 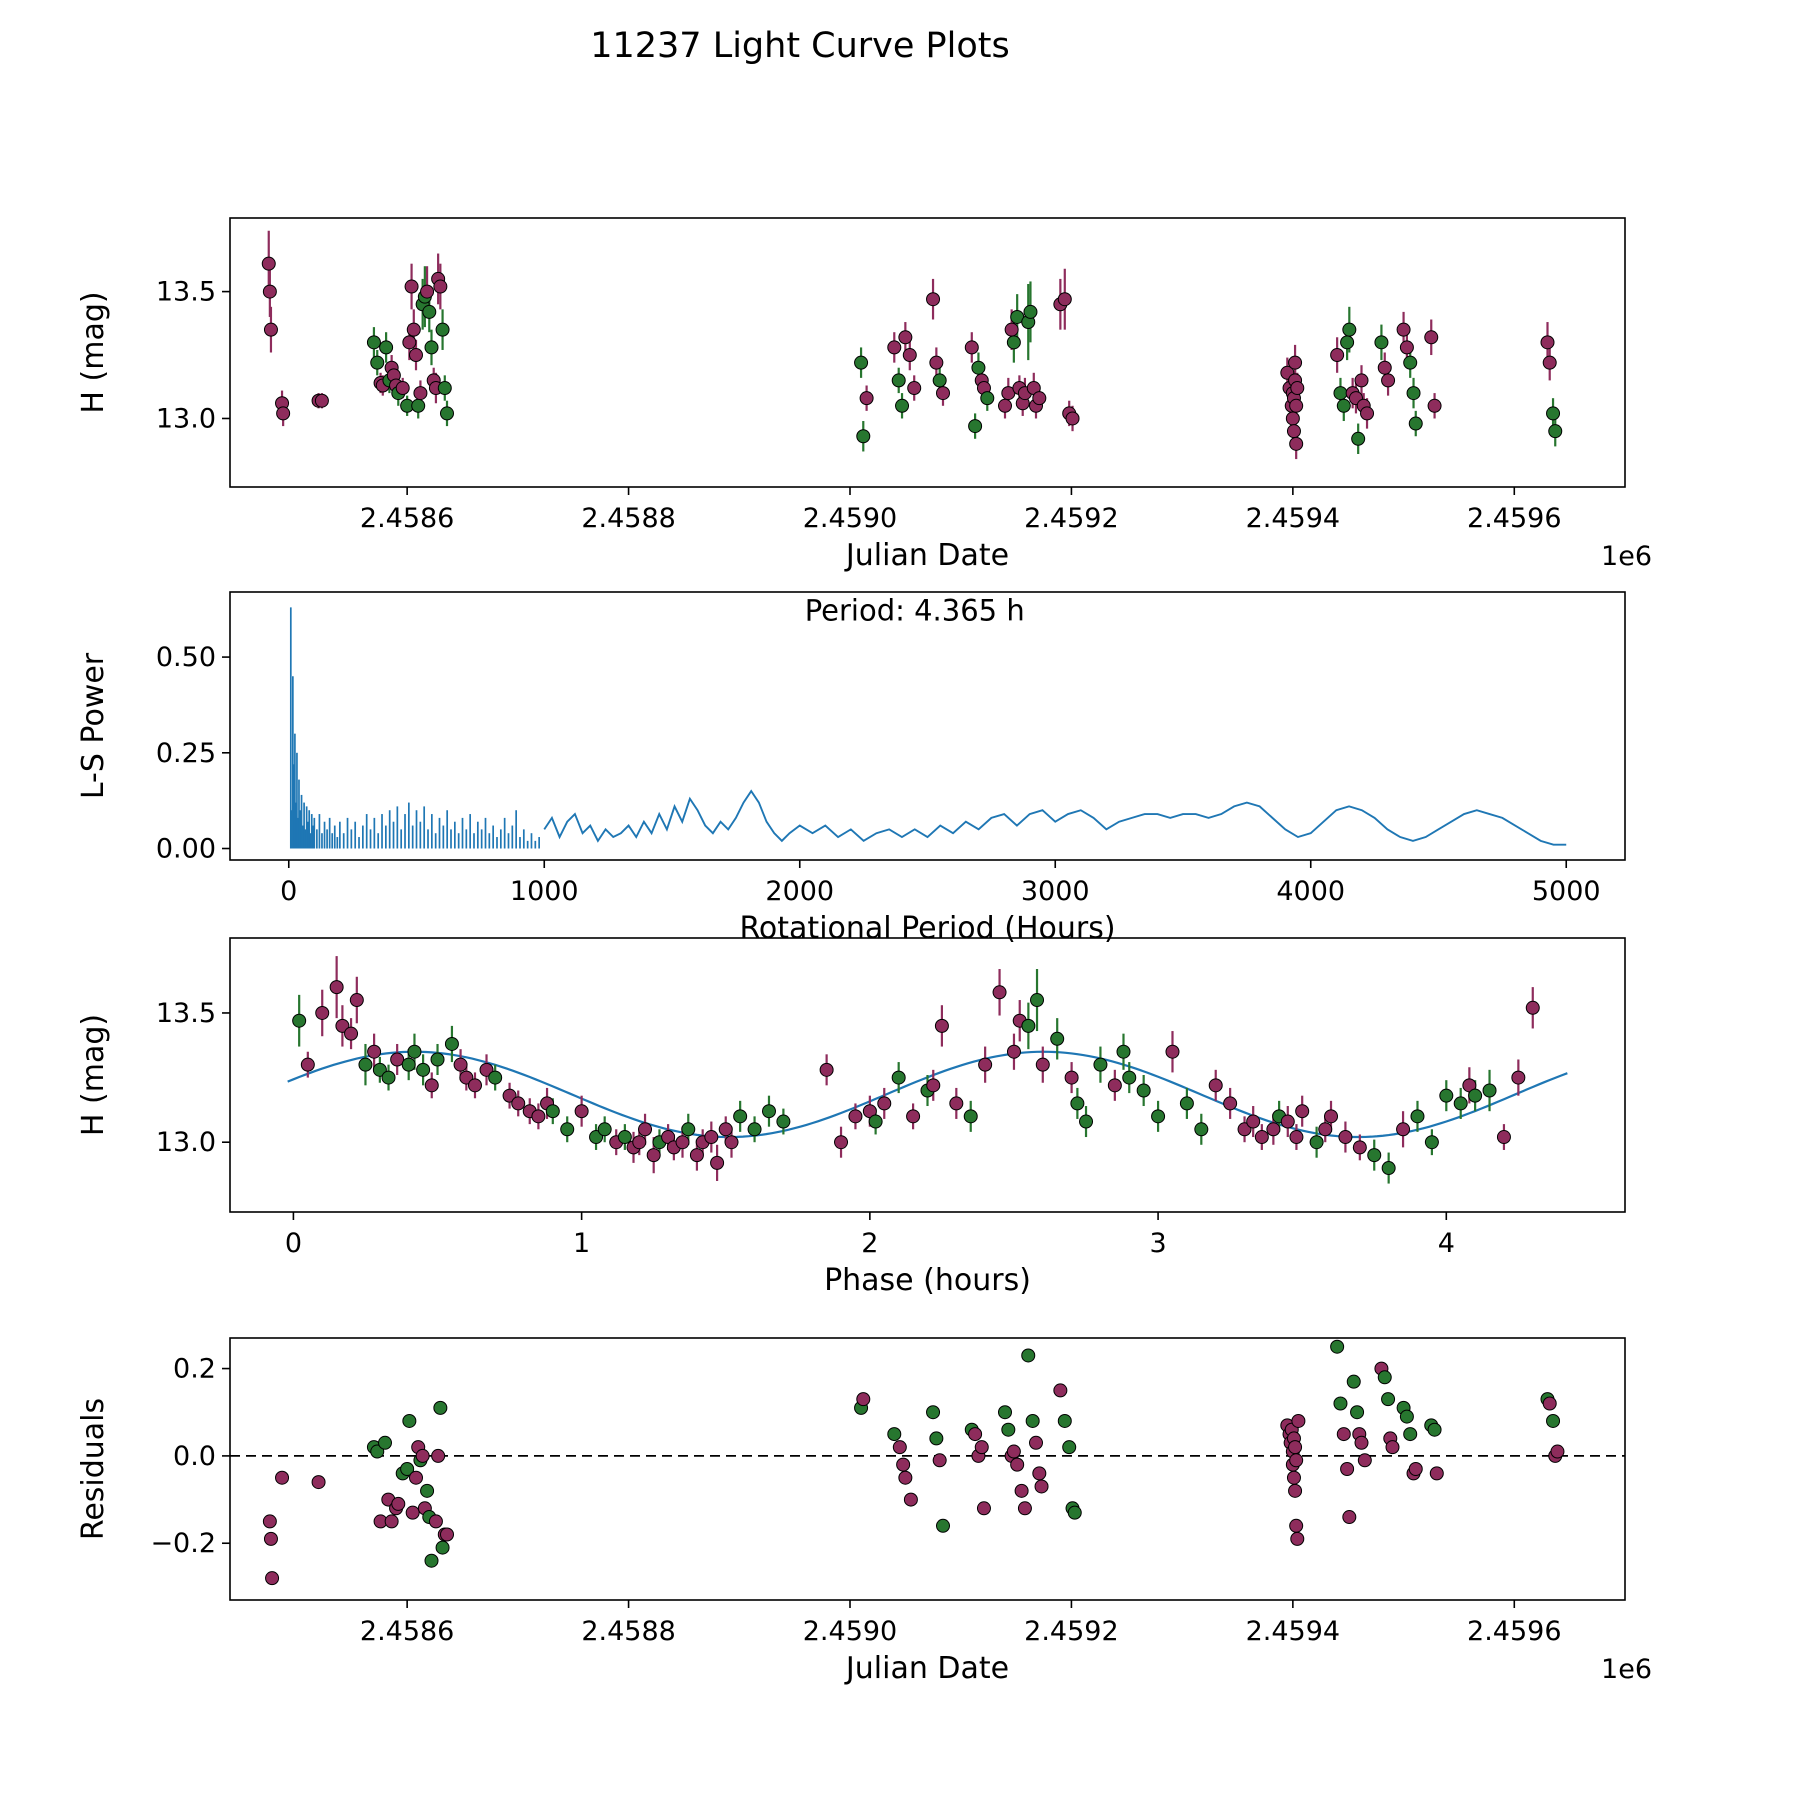 I want to click on x-tick-label: 2000, so click(x=799, y=891).